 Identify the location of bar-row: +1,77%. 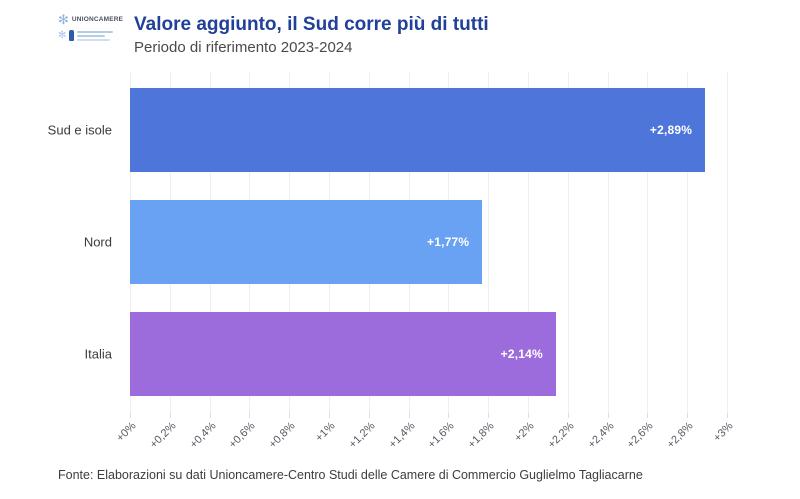
(428, 242).